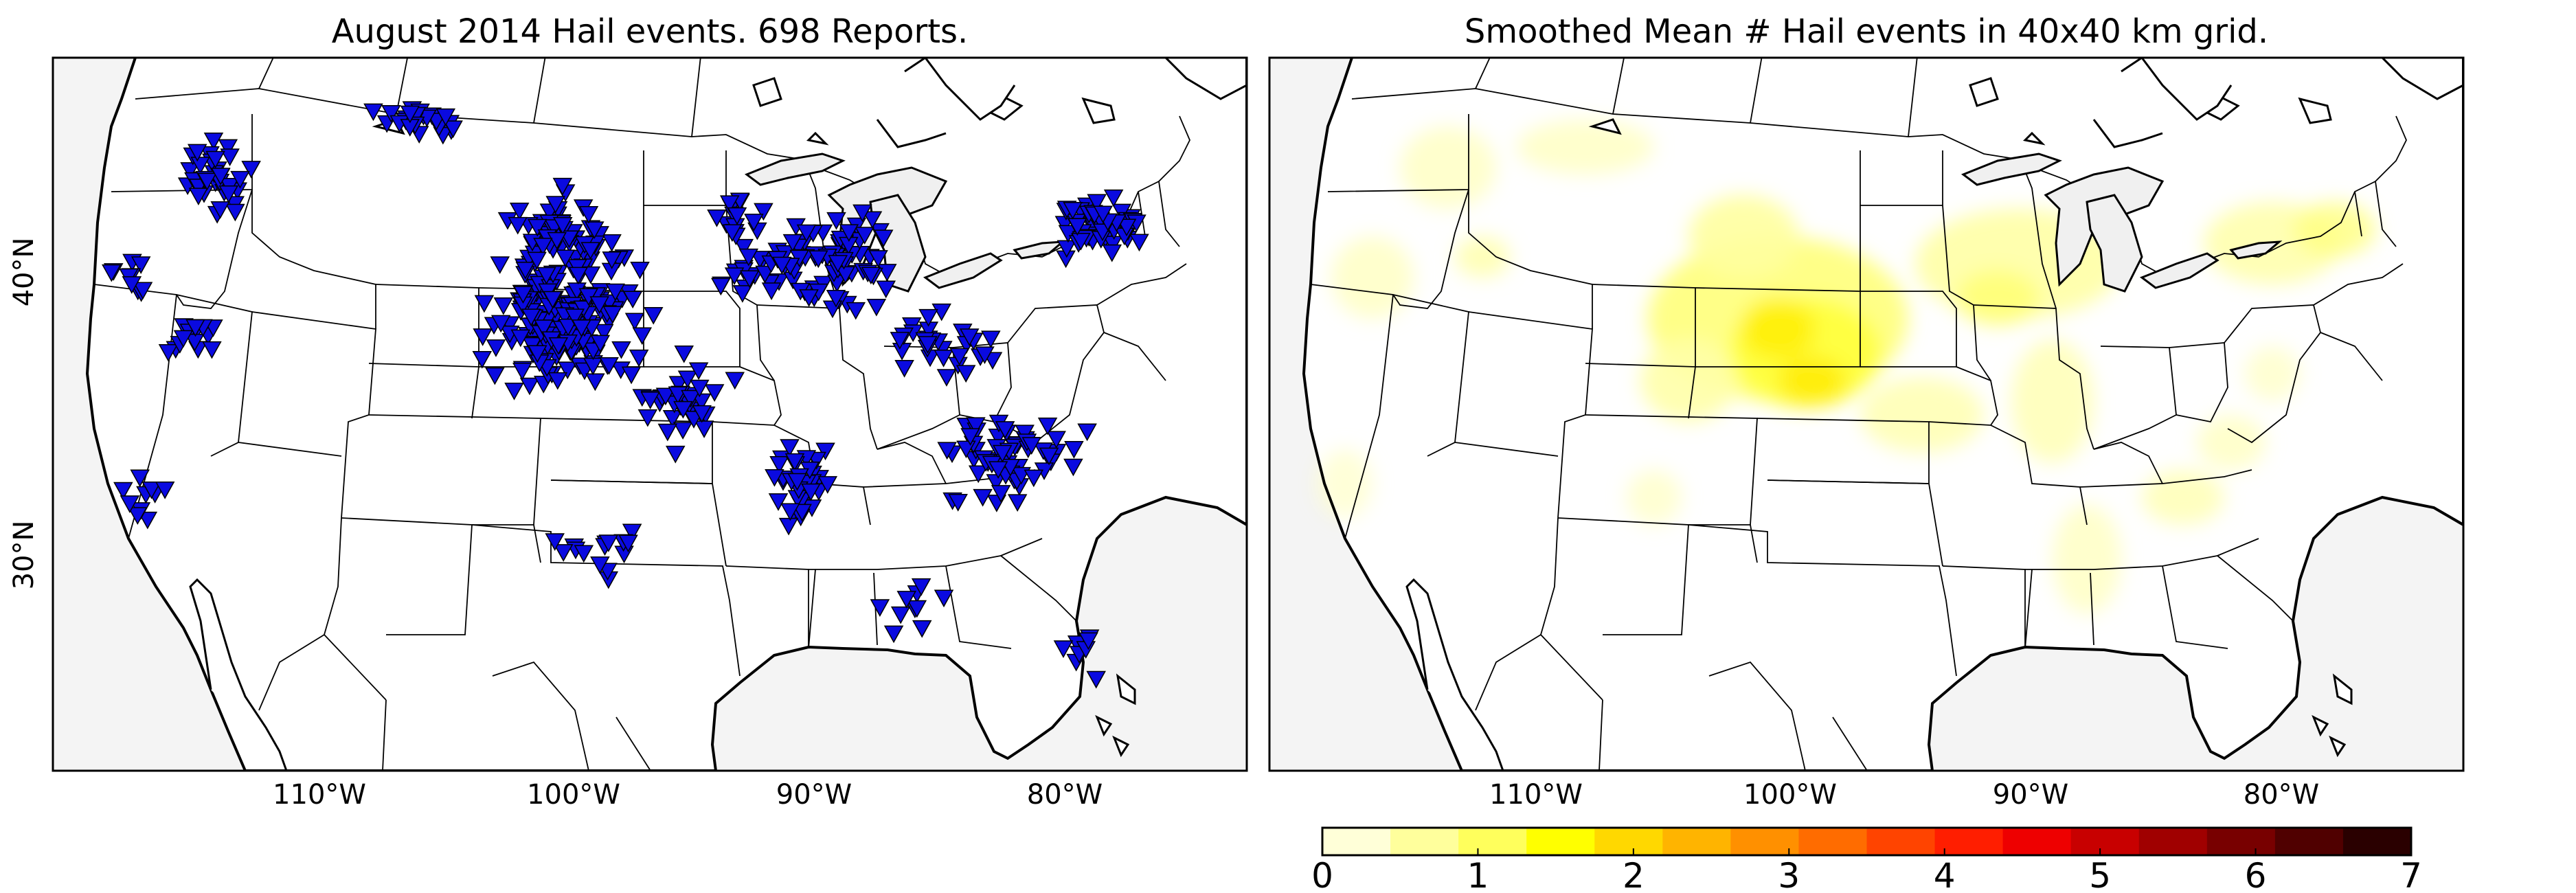  What do you see at coordinates (2281, 795) in the screenshot?
I see `right-lon-label-80w: 80°W` at bounding box center [2281, 795].